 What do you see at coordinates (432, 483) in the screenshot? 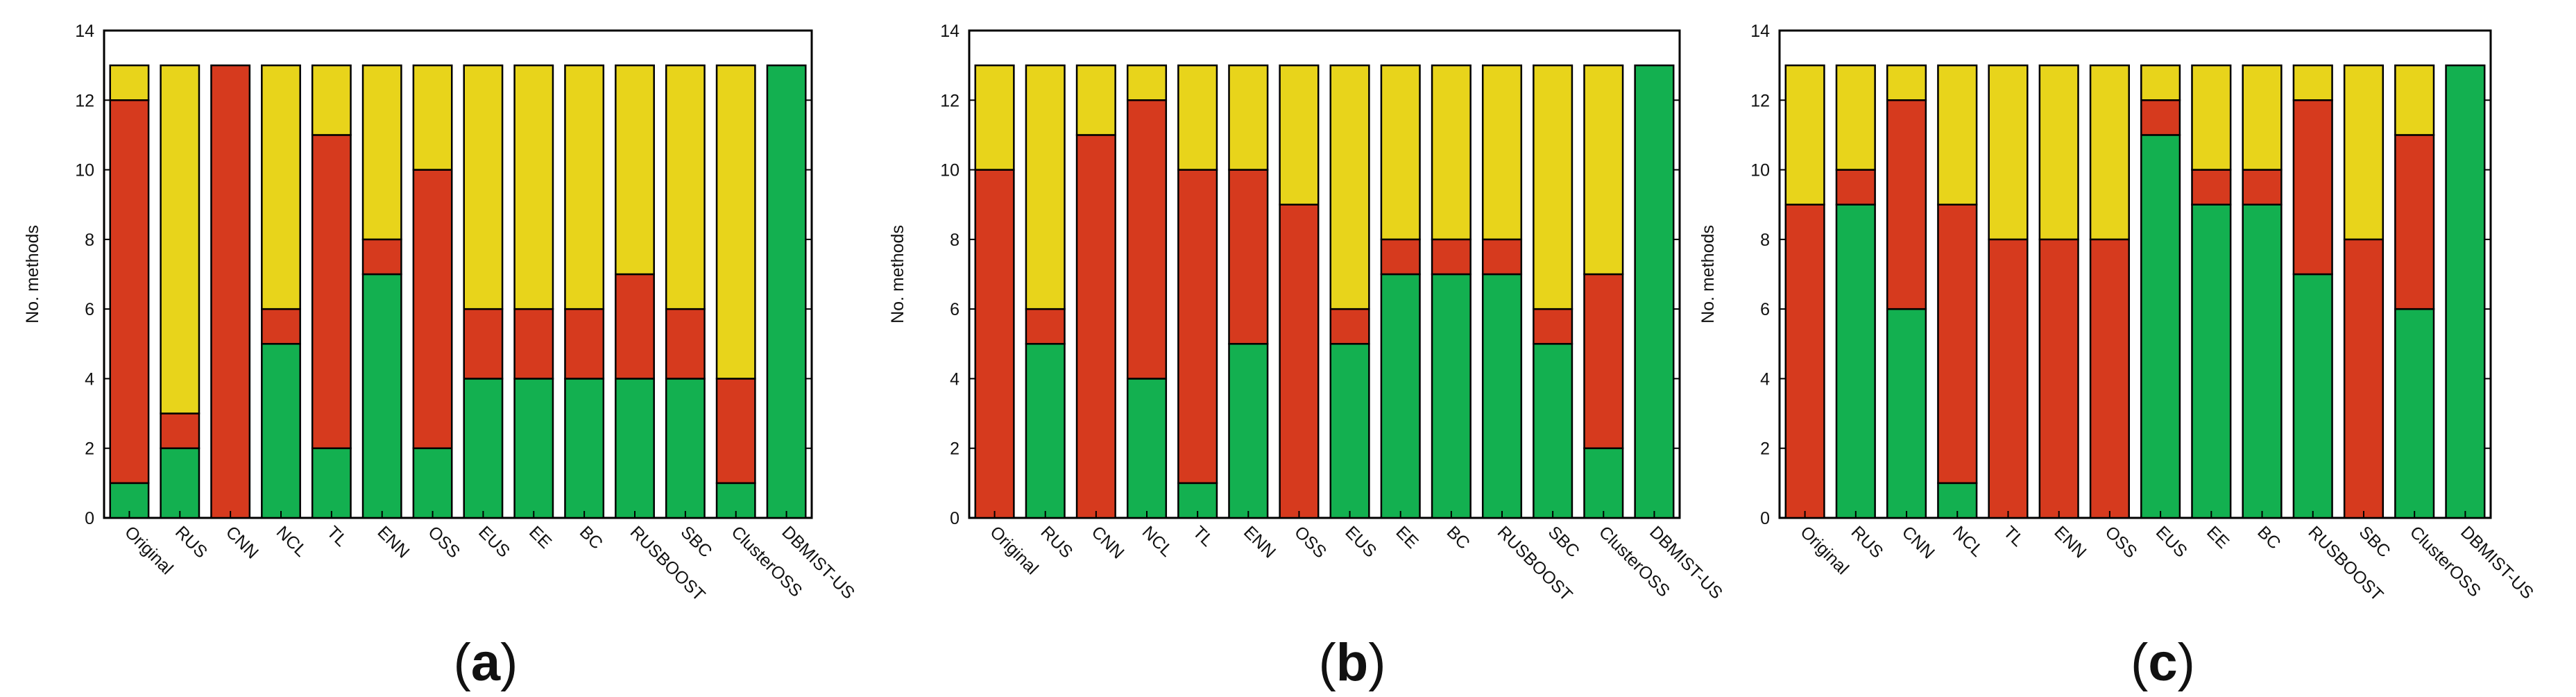
I see `bar-segment-green-oss` at bounding box center [432, 483].